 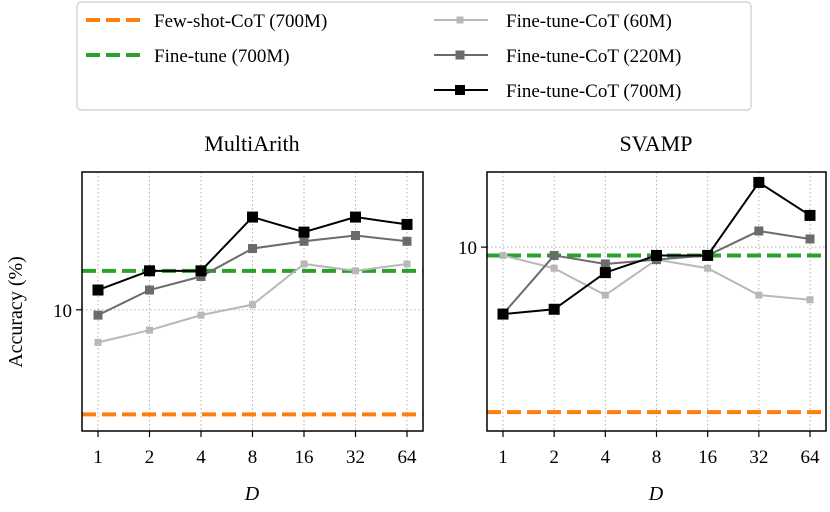 What do you see at coordinates (240, 21) in the screenshot?
I see `legend-label-few-shot-cot-700m: Few-shot-CoT (700M)` at bounding box center [240, 21].